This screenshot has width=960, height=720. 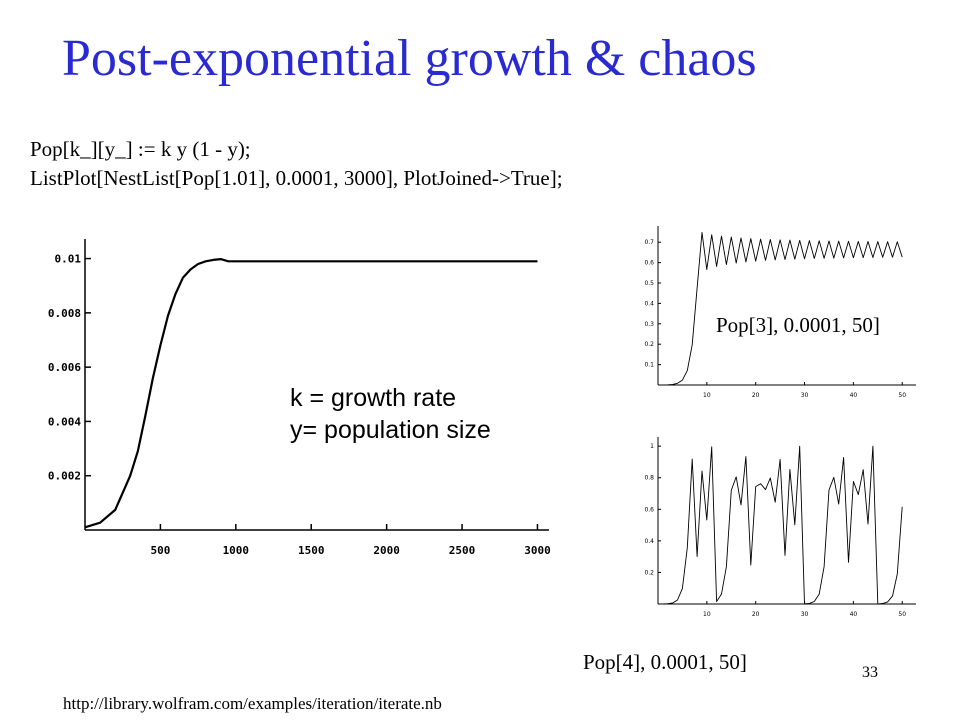 I want to click on x-tick-label: 2000, so click(x=386, y=550).